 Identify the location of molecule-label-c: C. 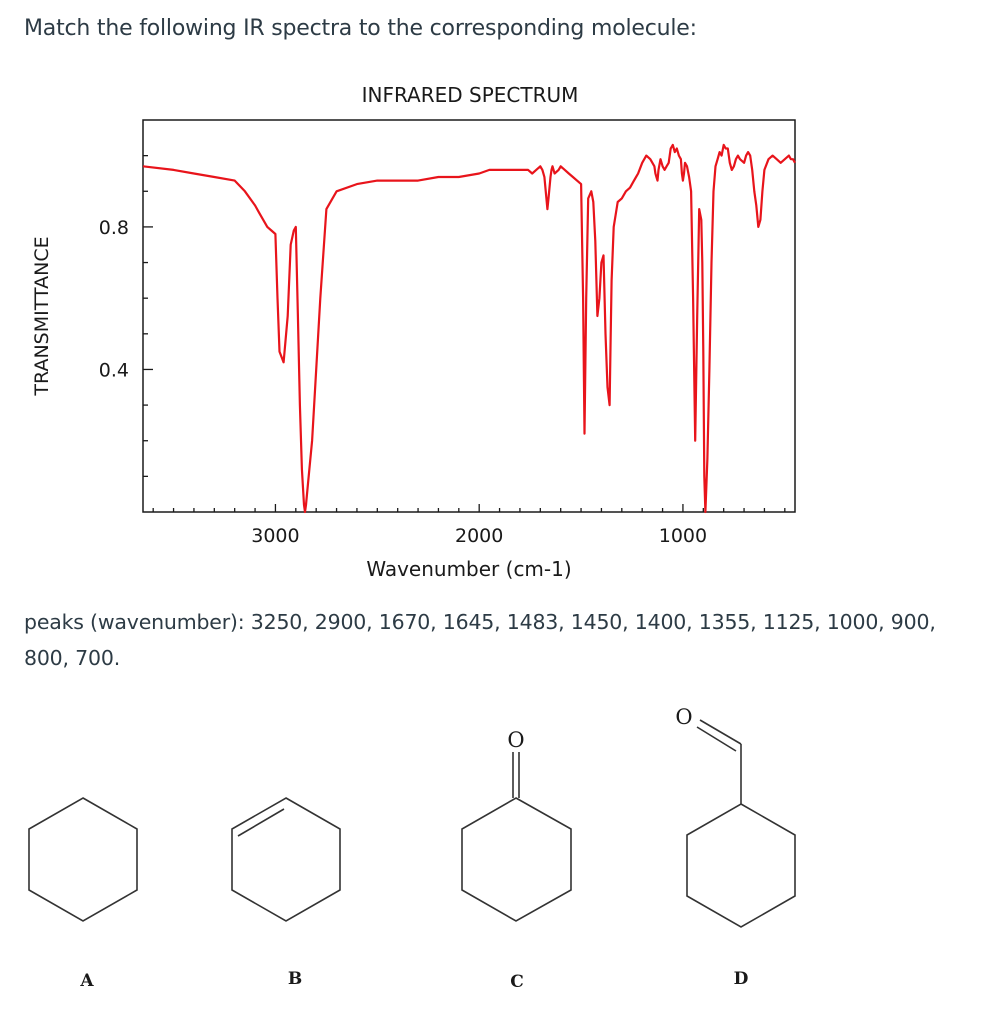
(517, 982).